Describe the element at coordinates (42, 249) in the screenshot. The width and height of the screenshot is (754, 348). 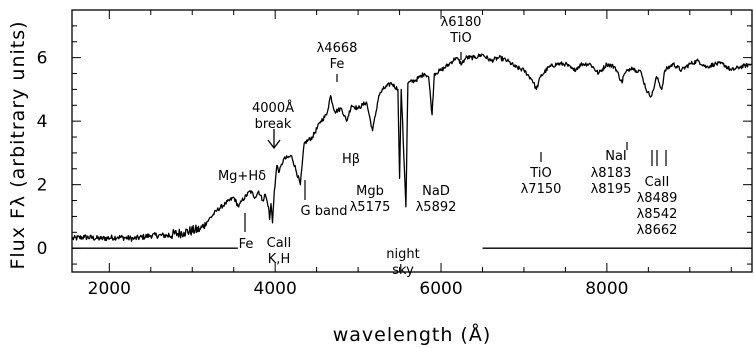
I see `y-tick-label: 0` at that location.